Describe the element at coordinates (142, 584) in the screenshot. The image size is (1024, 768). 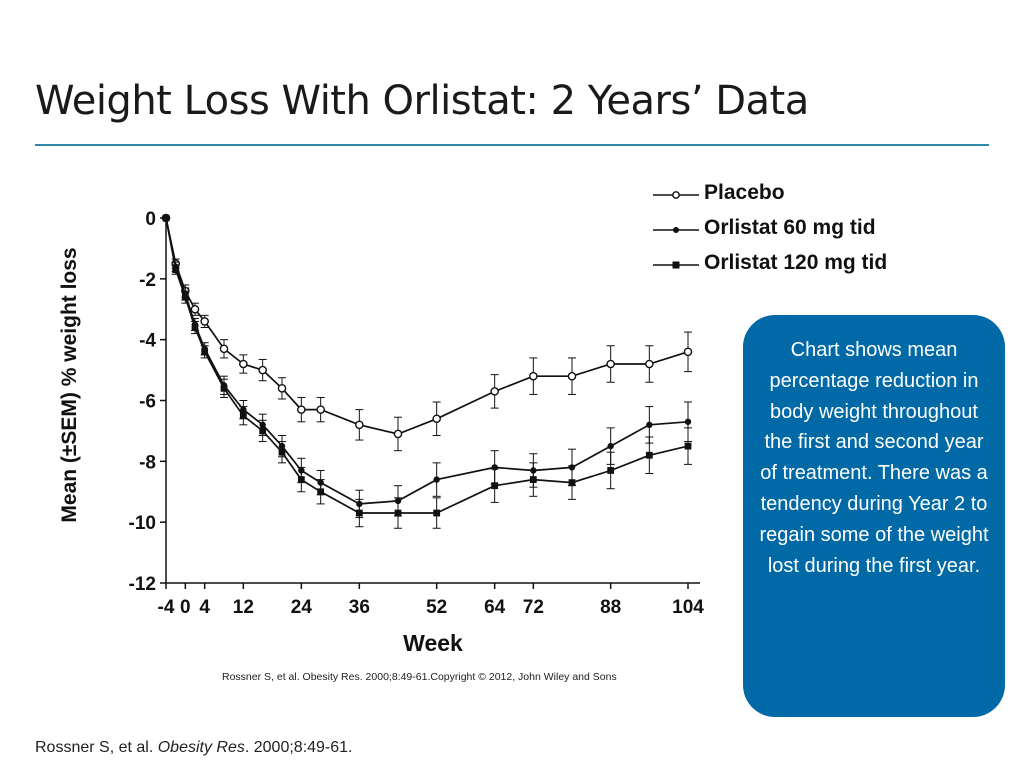
I see `y-tick-label: -12` at that location.